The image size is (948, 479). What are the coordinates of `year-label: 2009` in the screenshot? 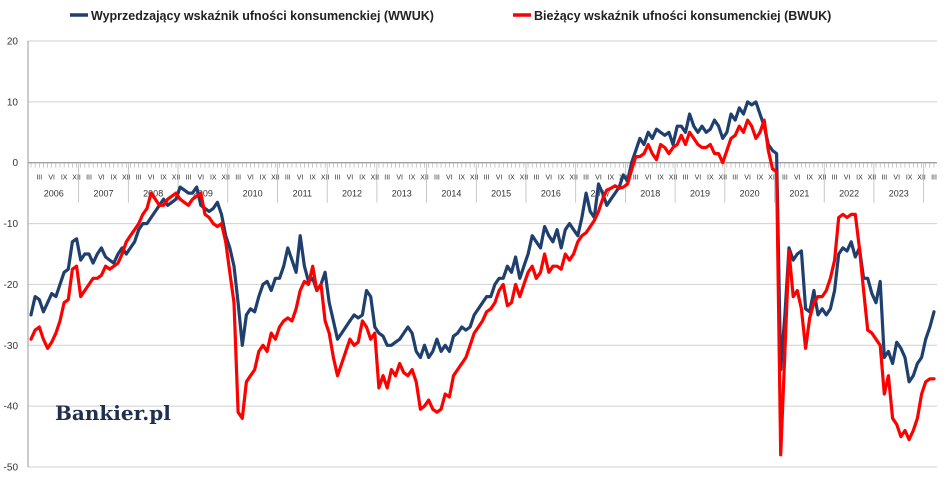 It's located at (203, 194).